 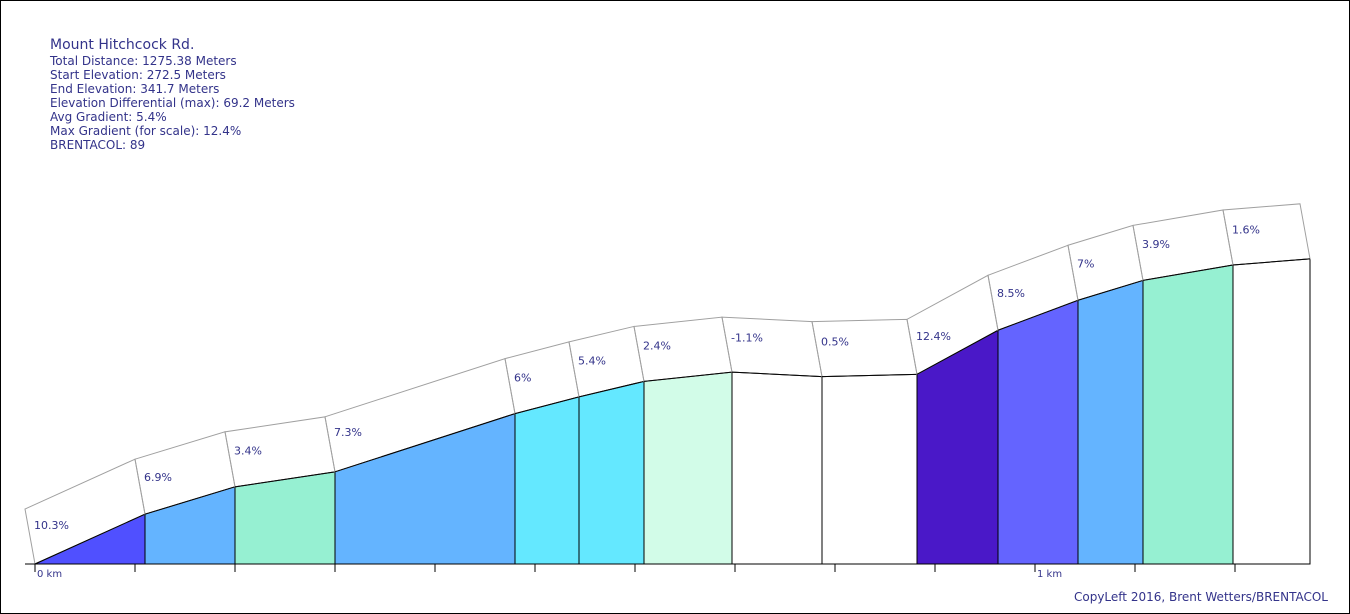 What do you see at coordinates (522, 377) in the screenshot?
I see `gradient-label: 6%` at bounding box center [522, 377].